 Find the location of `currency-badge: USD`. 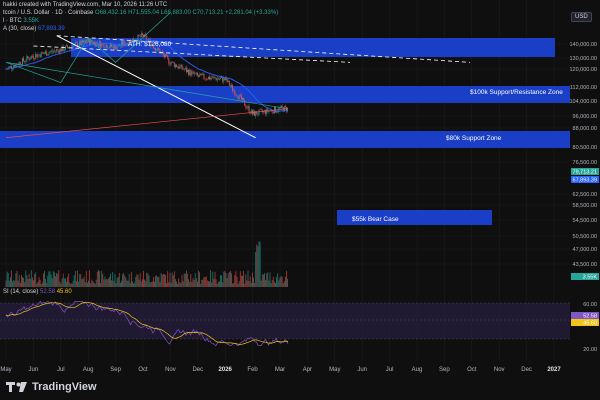

currency-badge: USD is located at coordinates (581, 17).